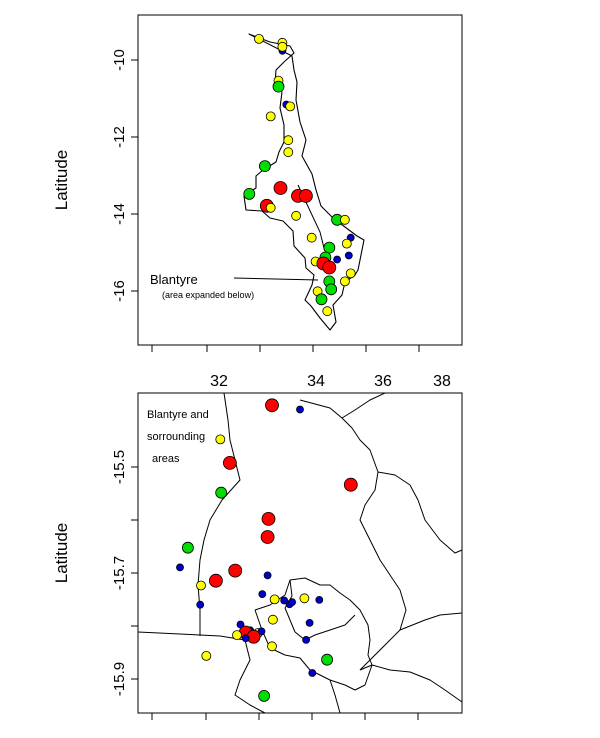 The image size is (600, 738). What do you see at coordinates (166, 459) in the screenshot?
I see `area-annotation-line: areas` at bounding box center [166, 459].